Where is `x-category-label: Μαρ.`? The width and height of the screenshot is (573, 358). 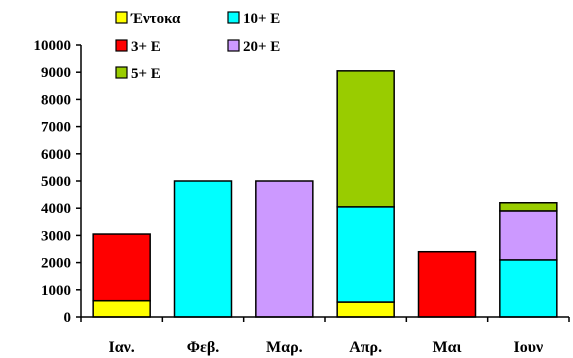
x-category-label: Μαρ. is located at coordinates (284, 347).